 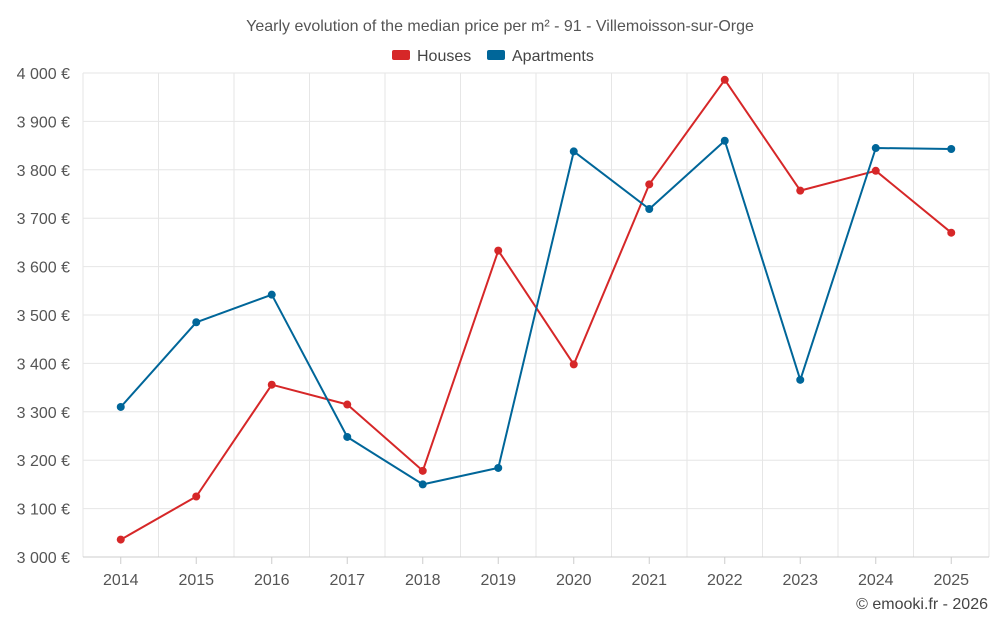 I want to click on legend-swatch-houses, so click(x=401, y=55).